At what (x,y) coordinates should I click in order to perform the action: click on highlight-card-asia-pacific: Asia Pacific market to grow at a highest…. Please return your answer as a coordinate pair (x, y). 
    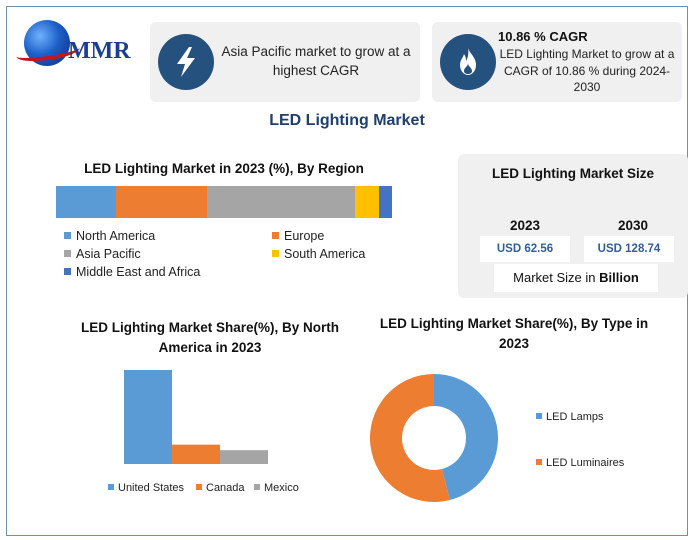
    Looking at the image, I should click on (285, 62).